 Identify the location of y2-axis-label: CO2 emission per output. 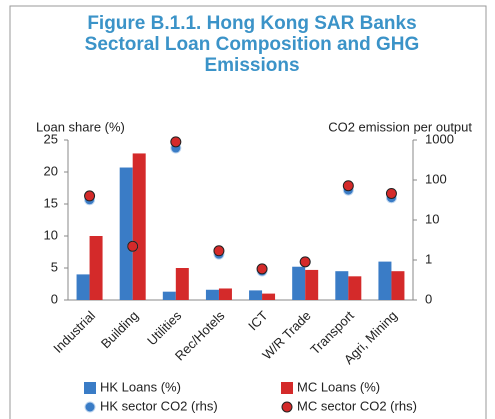
(400, 126).